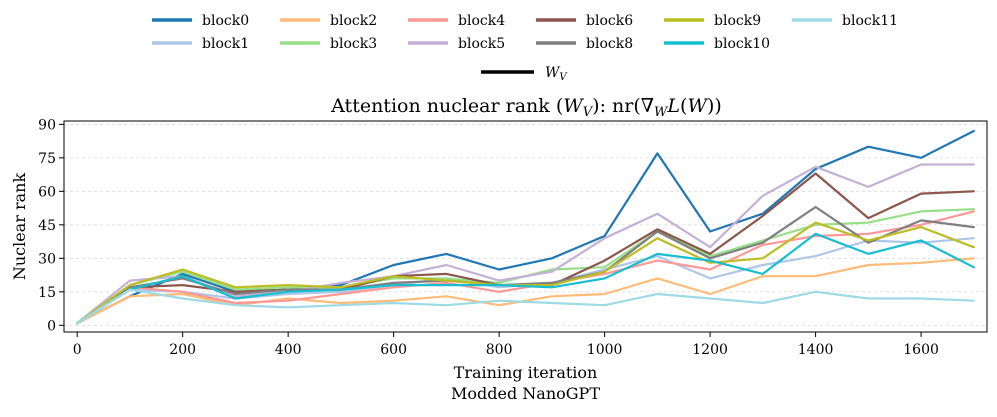 The image size is (997, 417). I want to click on legend-item-block3: block3, so click(328, 44).